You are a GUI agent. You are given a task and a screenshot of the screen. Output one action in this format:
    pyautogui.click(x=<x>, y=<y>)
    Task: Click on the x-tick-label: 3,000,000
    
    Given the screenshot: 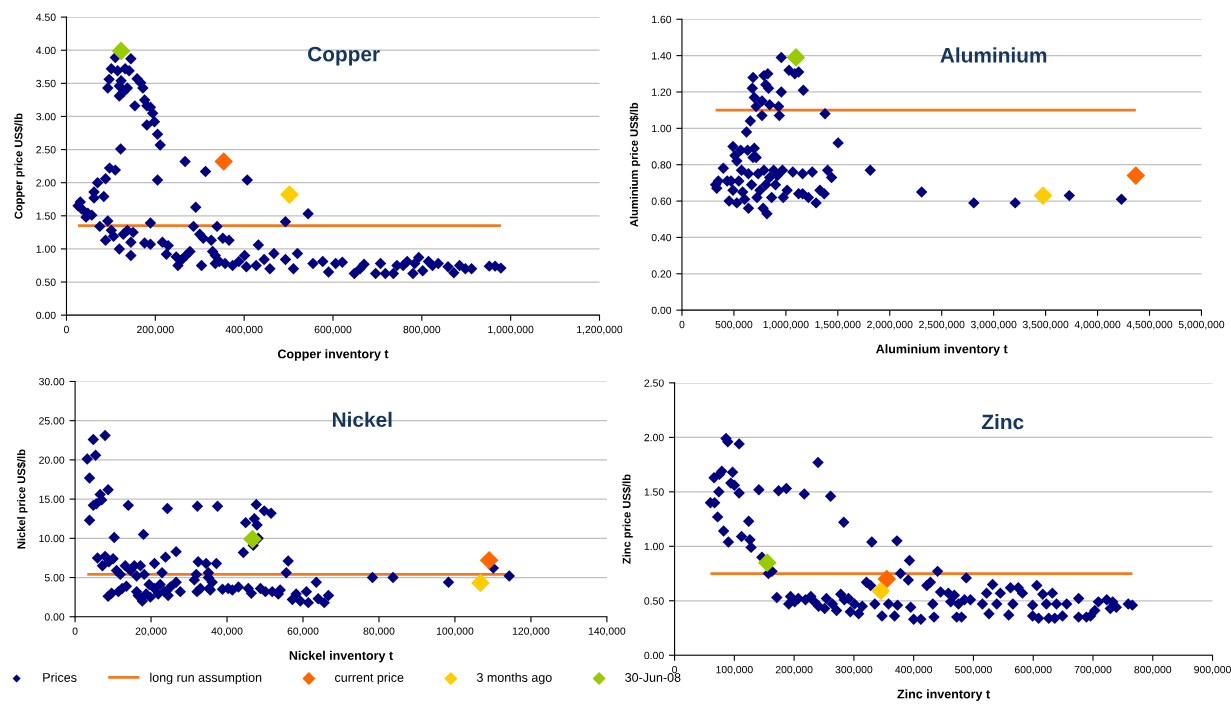 What is the action you would take?
    pyautogui.click(x=993, y=325)
    